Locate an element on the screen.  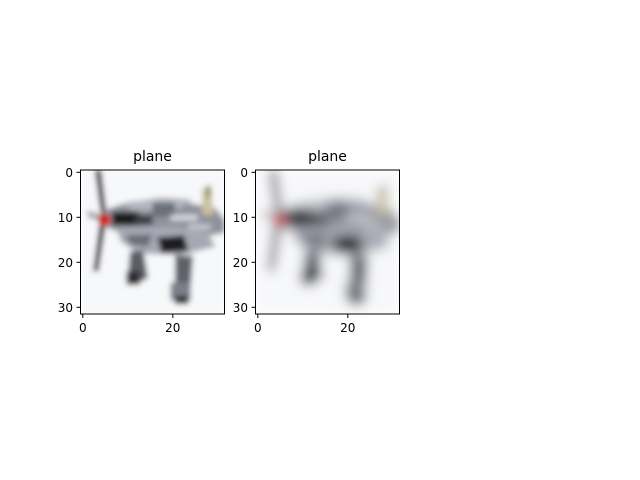
right-x-tick-label: 20 is located at coordinates (347, 328).